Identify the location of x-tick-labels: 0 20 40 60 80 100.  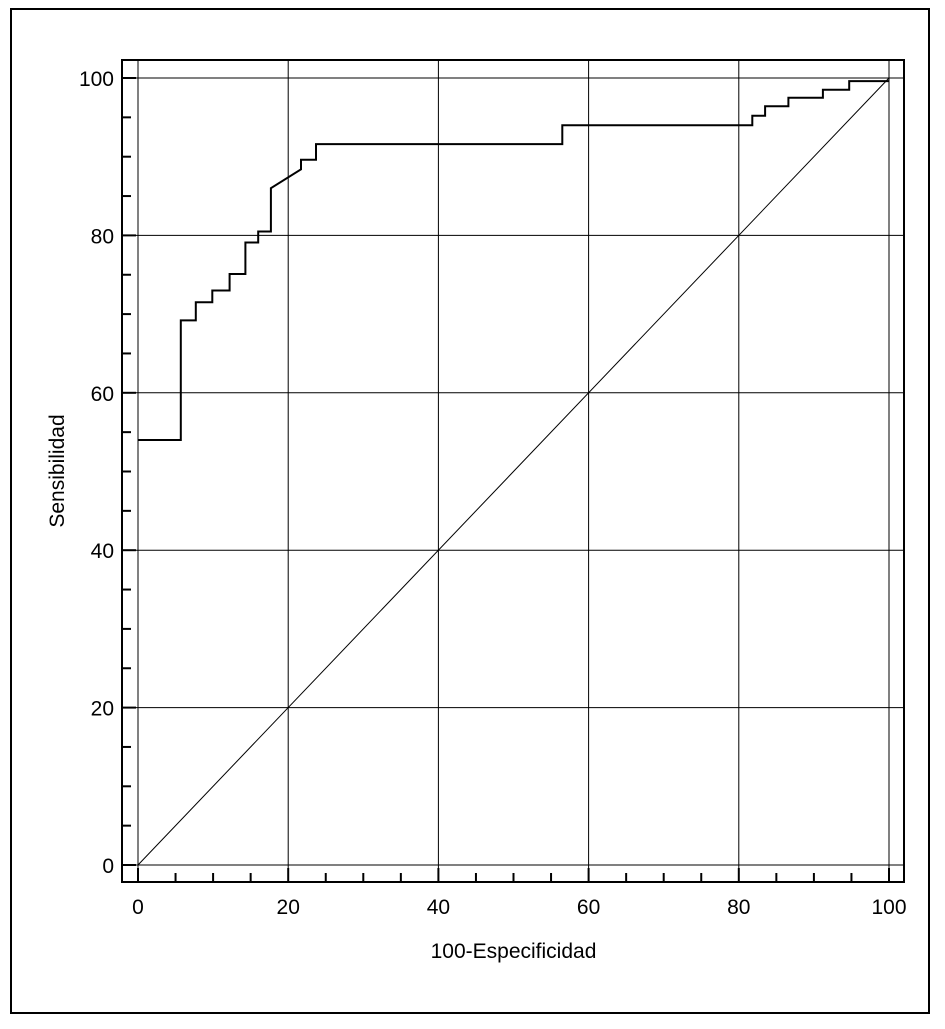
(519, 907).